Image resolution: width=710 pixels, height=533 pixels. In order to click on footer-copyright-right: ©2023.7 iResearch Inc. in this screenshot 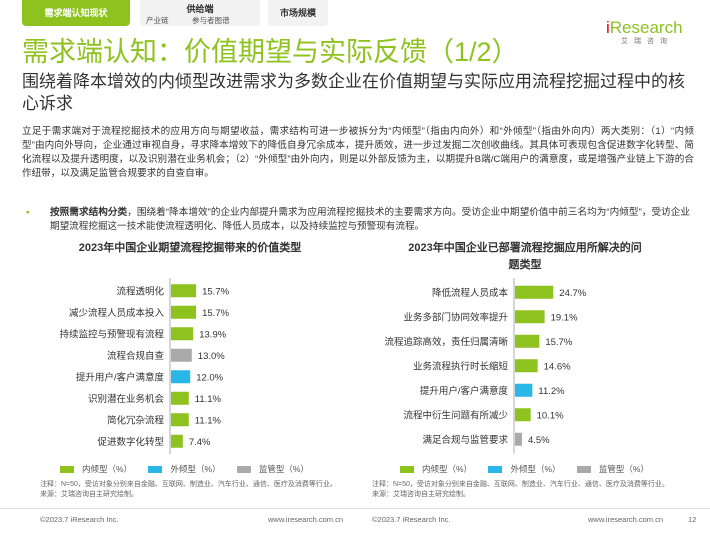, I will do `click(411, 519)`.